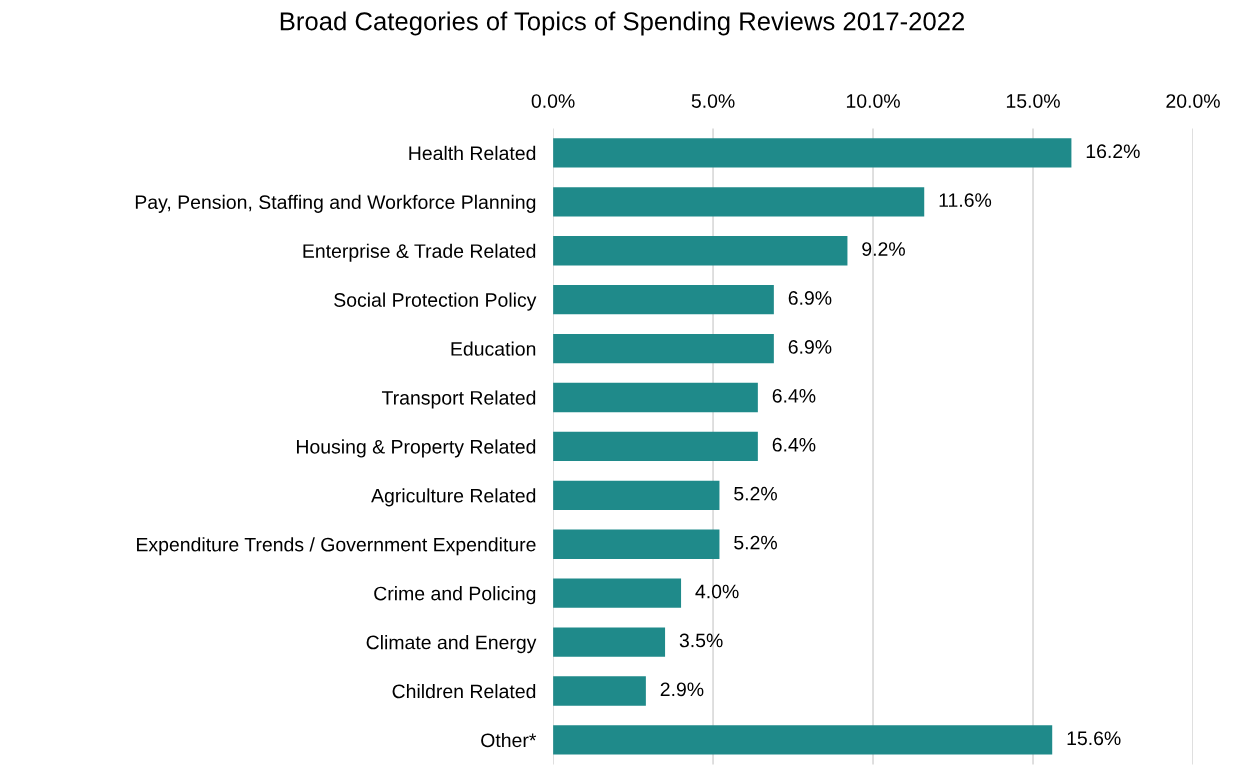 This screenshot has width=1244, height=769. What do you see at coordinates (1033, 101) in the screenshot?
I see `x-tick-label: 15.0%` at bounding box center [1033, 101].